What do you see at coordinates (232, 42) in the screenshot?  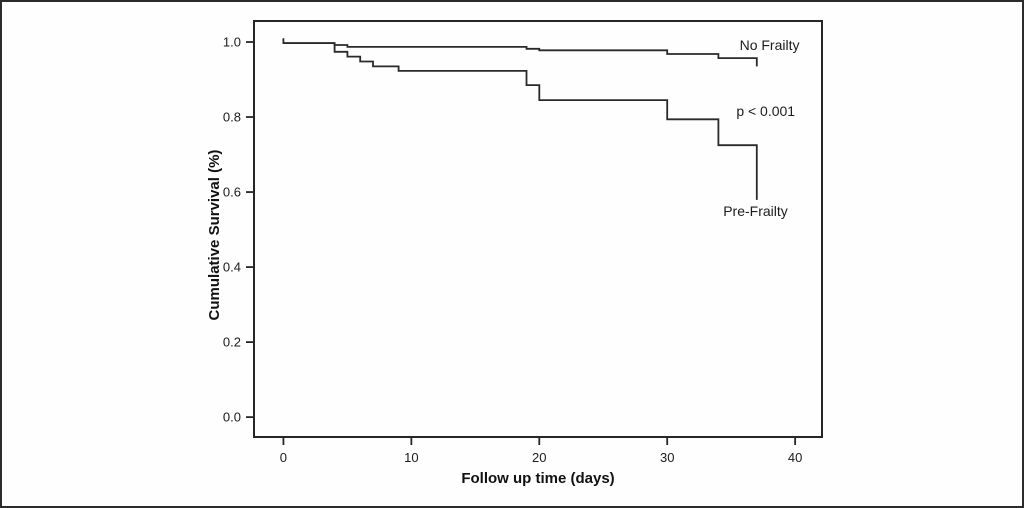 I see `y-tick-label: 1.0` at bounding box center [232, 42].